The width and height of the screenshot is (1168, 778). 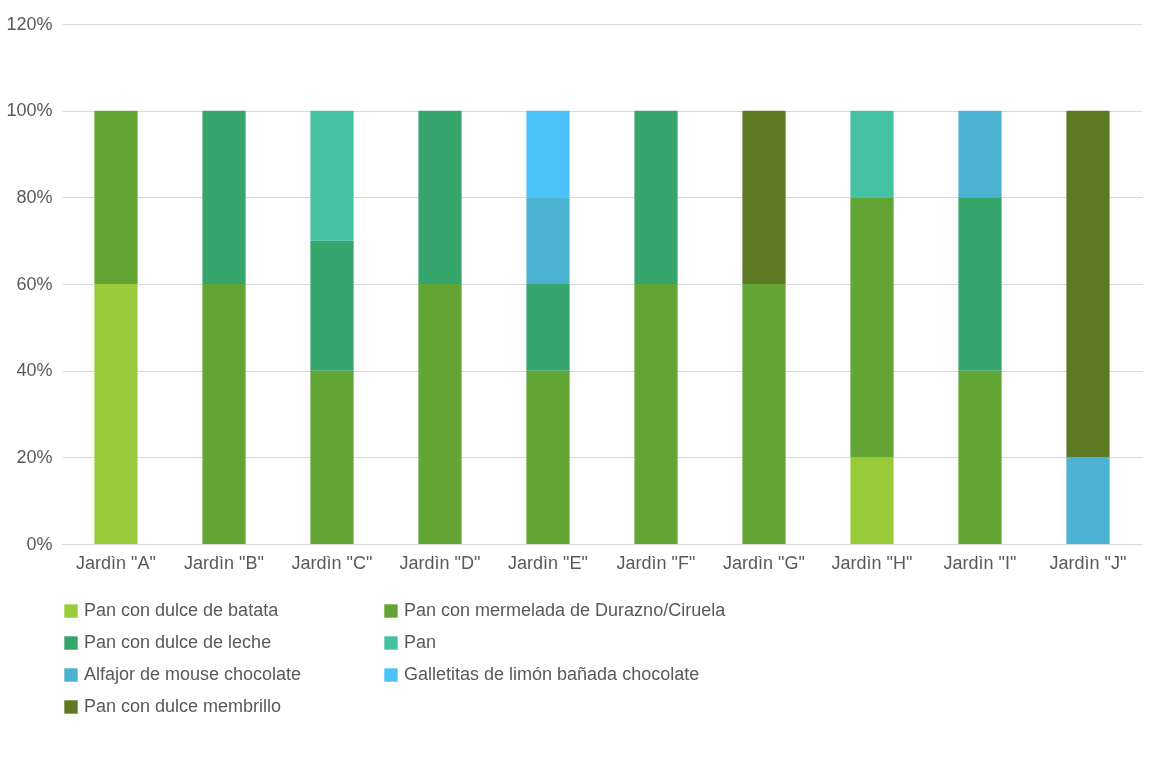 What do you see at coordinates (420, 642) in the screenshot?
I see `legend-label: Pan` at bounding box center [420, 642].